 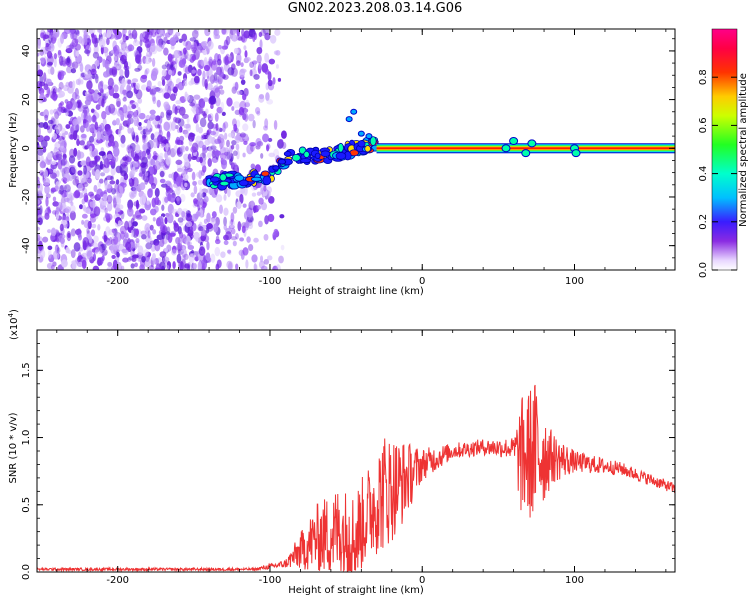 What do you see at coordinates (514, 140) in the screenshot?
I see `band-blob` at bounding box center [514, 140].